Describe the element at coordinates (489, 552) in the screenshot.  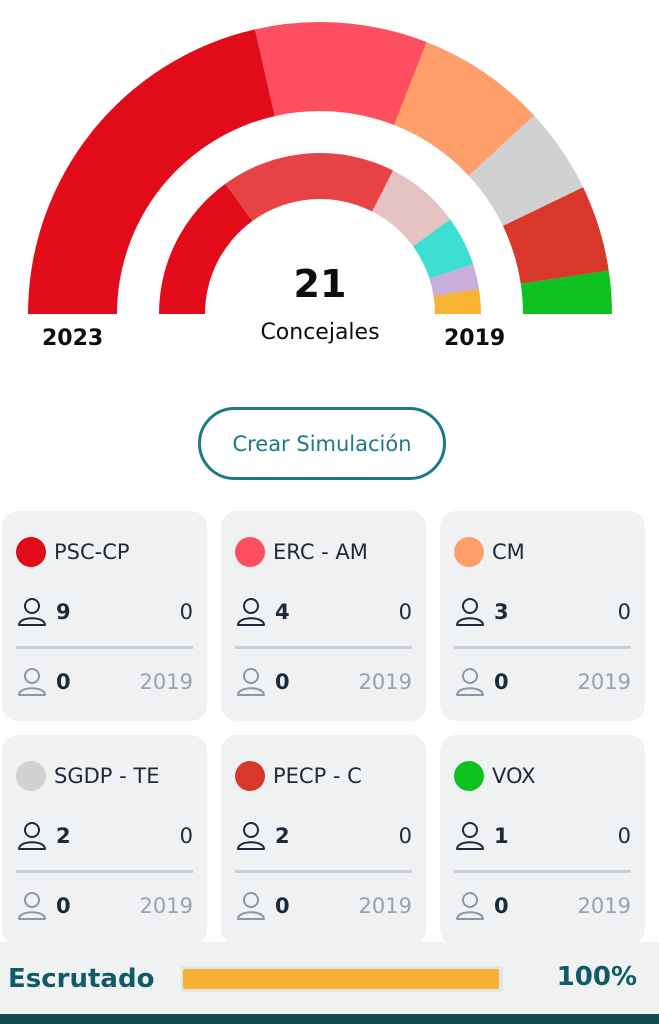
I see `party-header: CM` at that location.